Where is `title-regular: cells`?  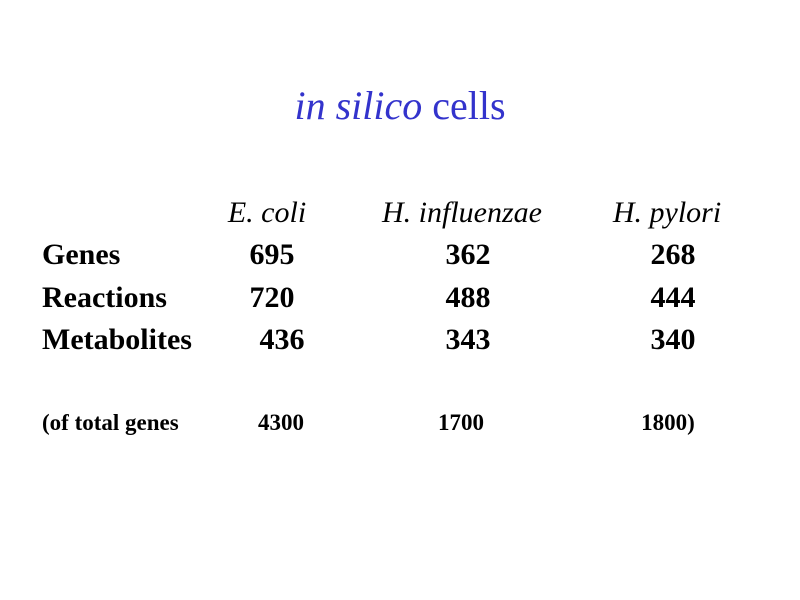
title-regular: cells is located at coordinates (469, 105).